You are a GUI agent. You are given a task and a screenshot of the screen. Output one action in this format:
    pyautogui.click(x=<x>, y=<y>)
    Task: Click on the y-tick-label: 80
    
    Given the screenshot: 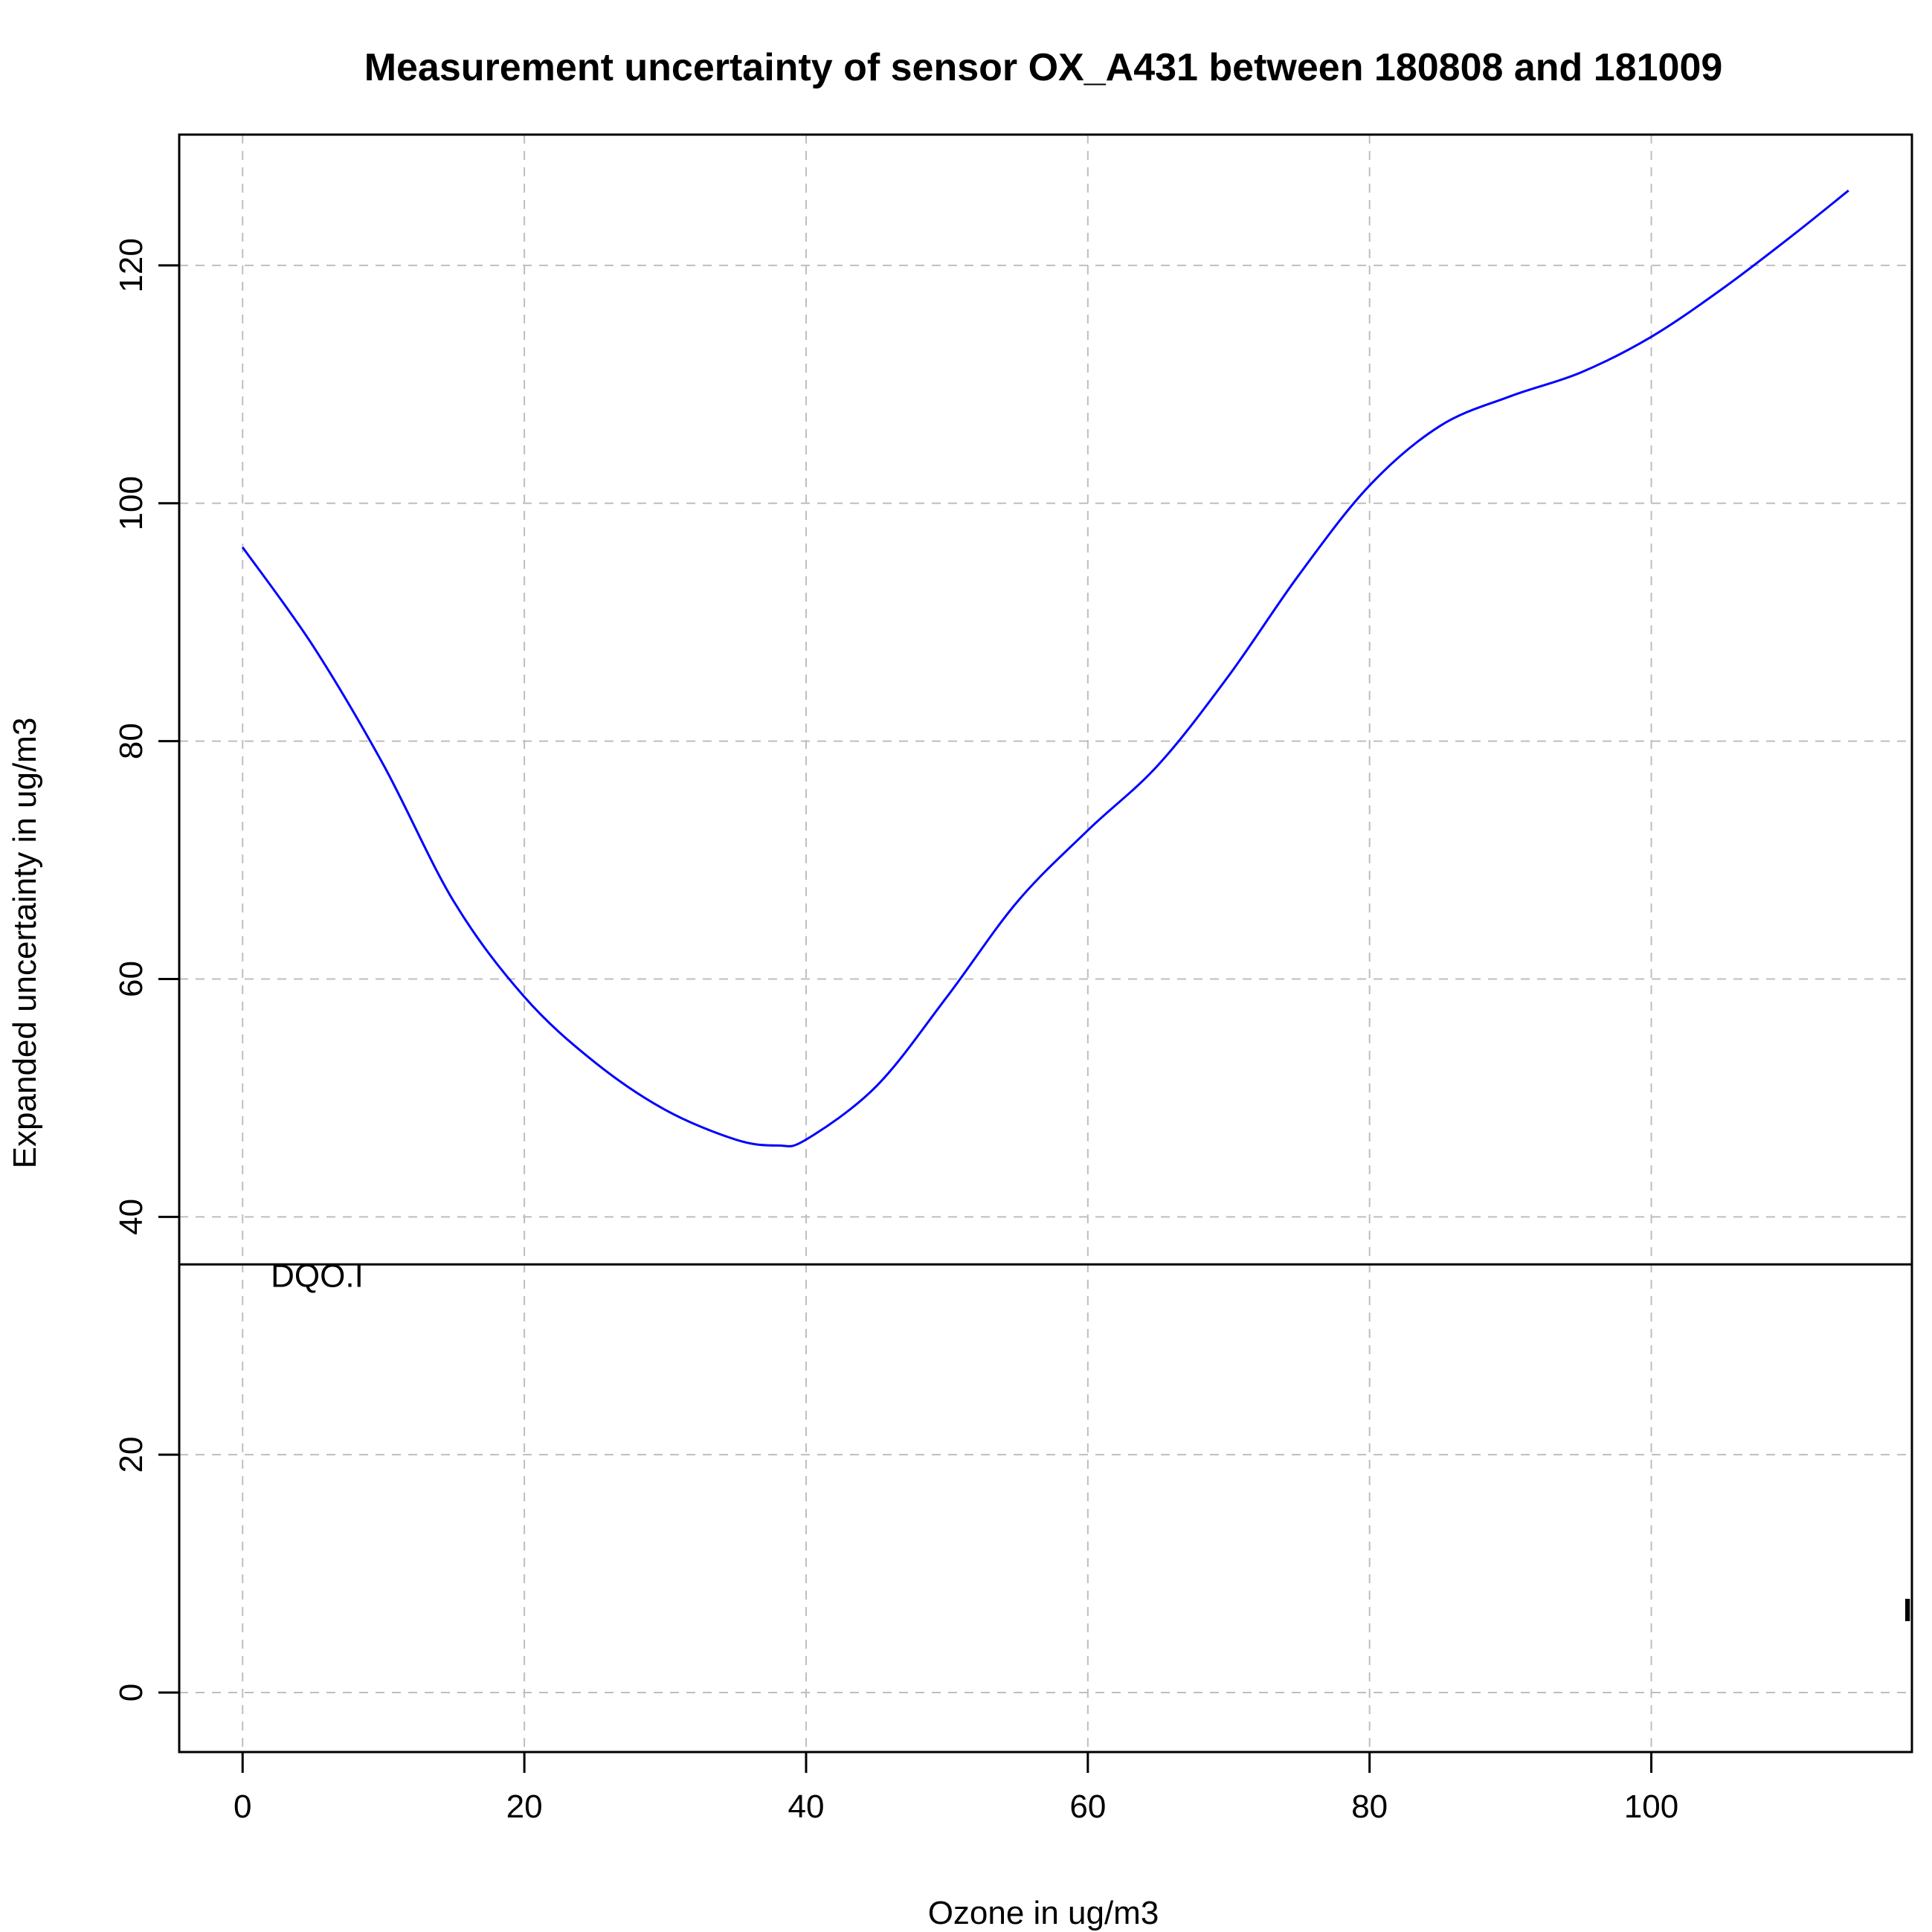 What is the action you would take?
    pyautogui.click(x=131, y=741)
    